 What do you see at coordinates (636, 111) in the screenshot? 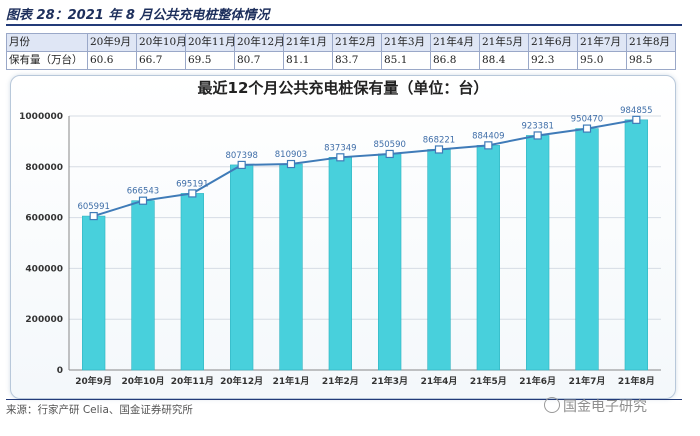
I see `data-label: 984855` at bounding box center [636, 111].